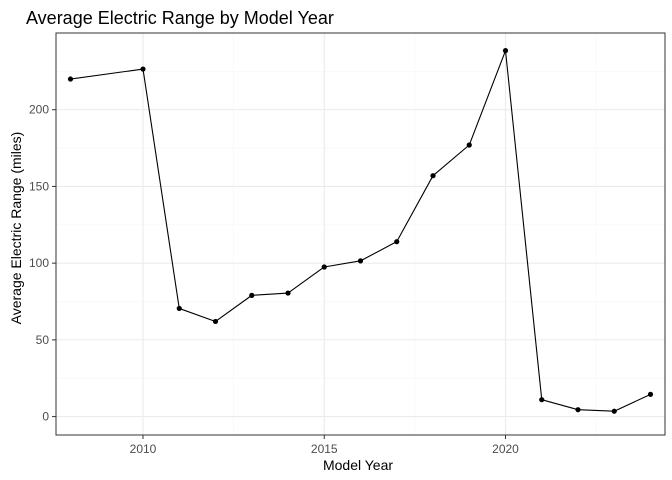 This screenshot has height=480, width=672. Describe the element at coordinates (39, 110) in the screenshot. I see `y-tick-label: 200` at that location.